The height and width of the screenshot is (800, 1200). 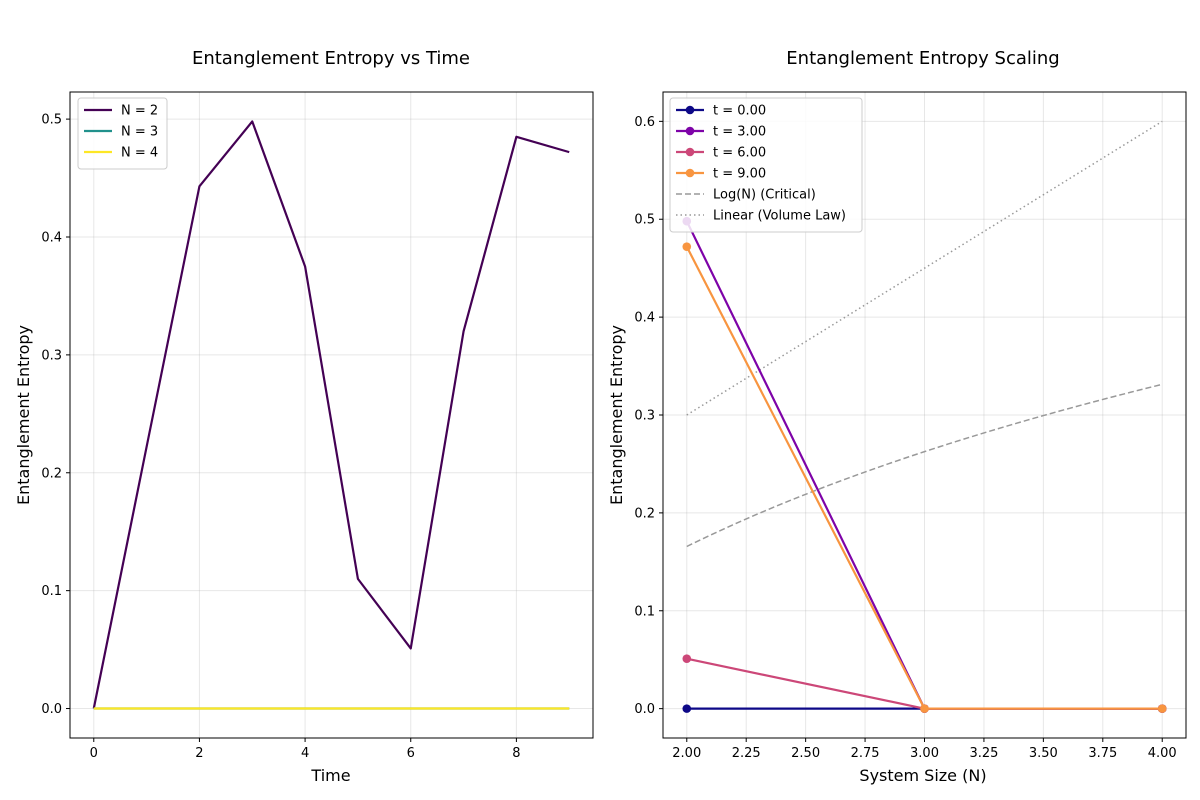 I want to click on right-x-tick-label: 2.25, so click(x=746, y=753).